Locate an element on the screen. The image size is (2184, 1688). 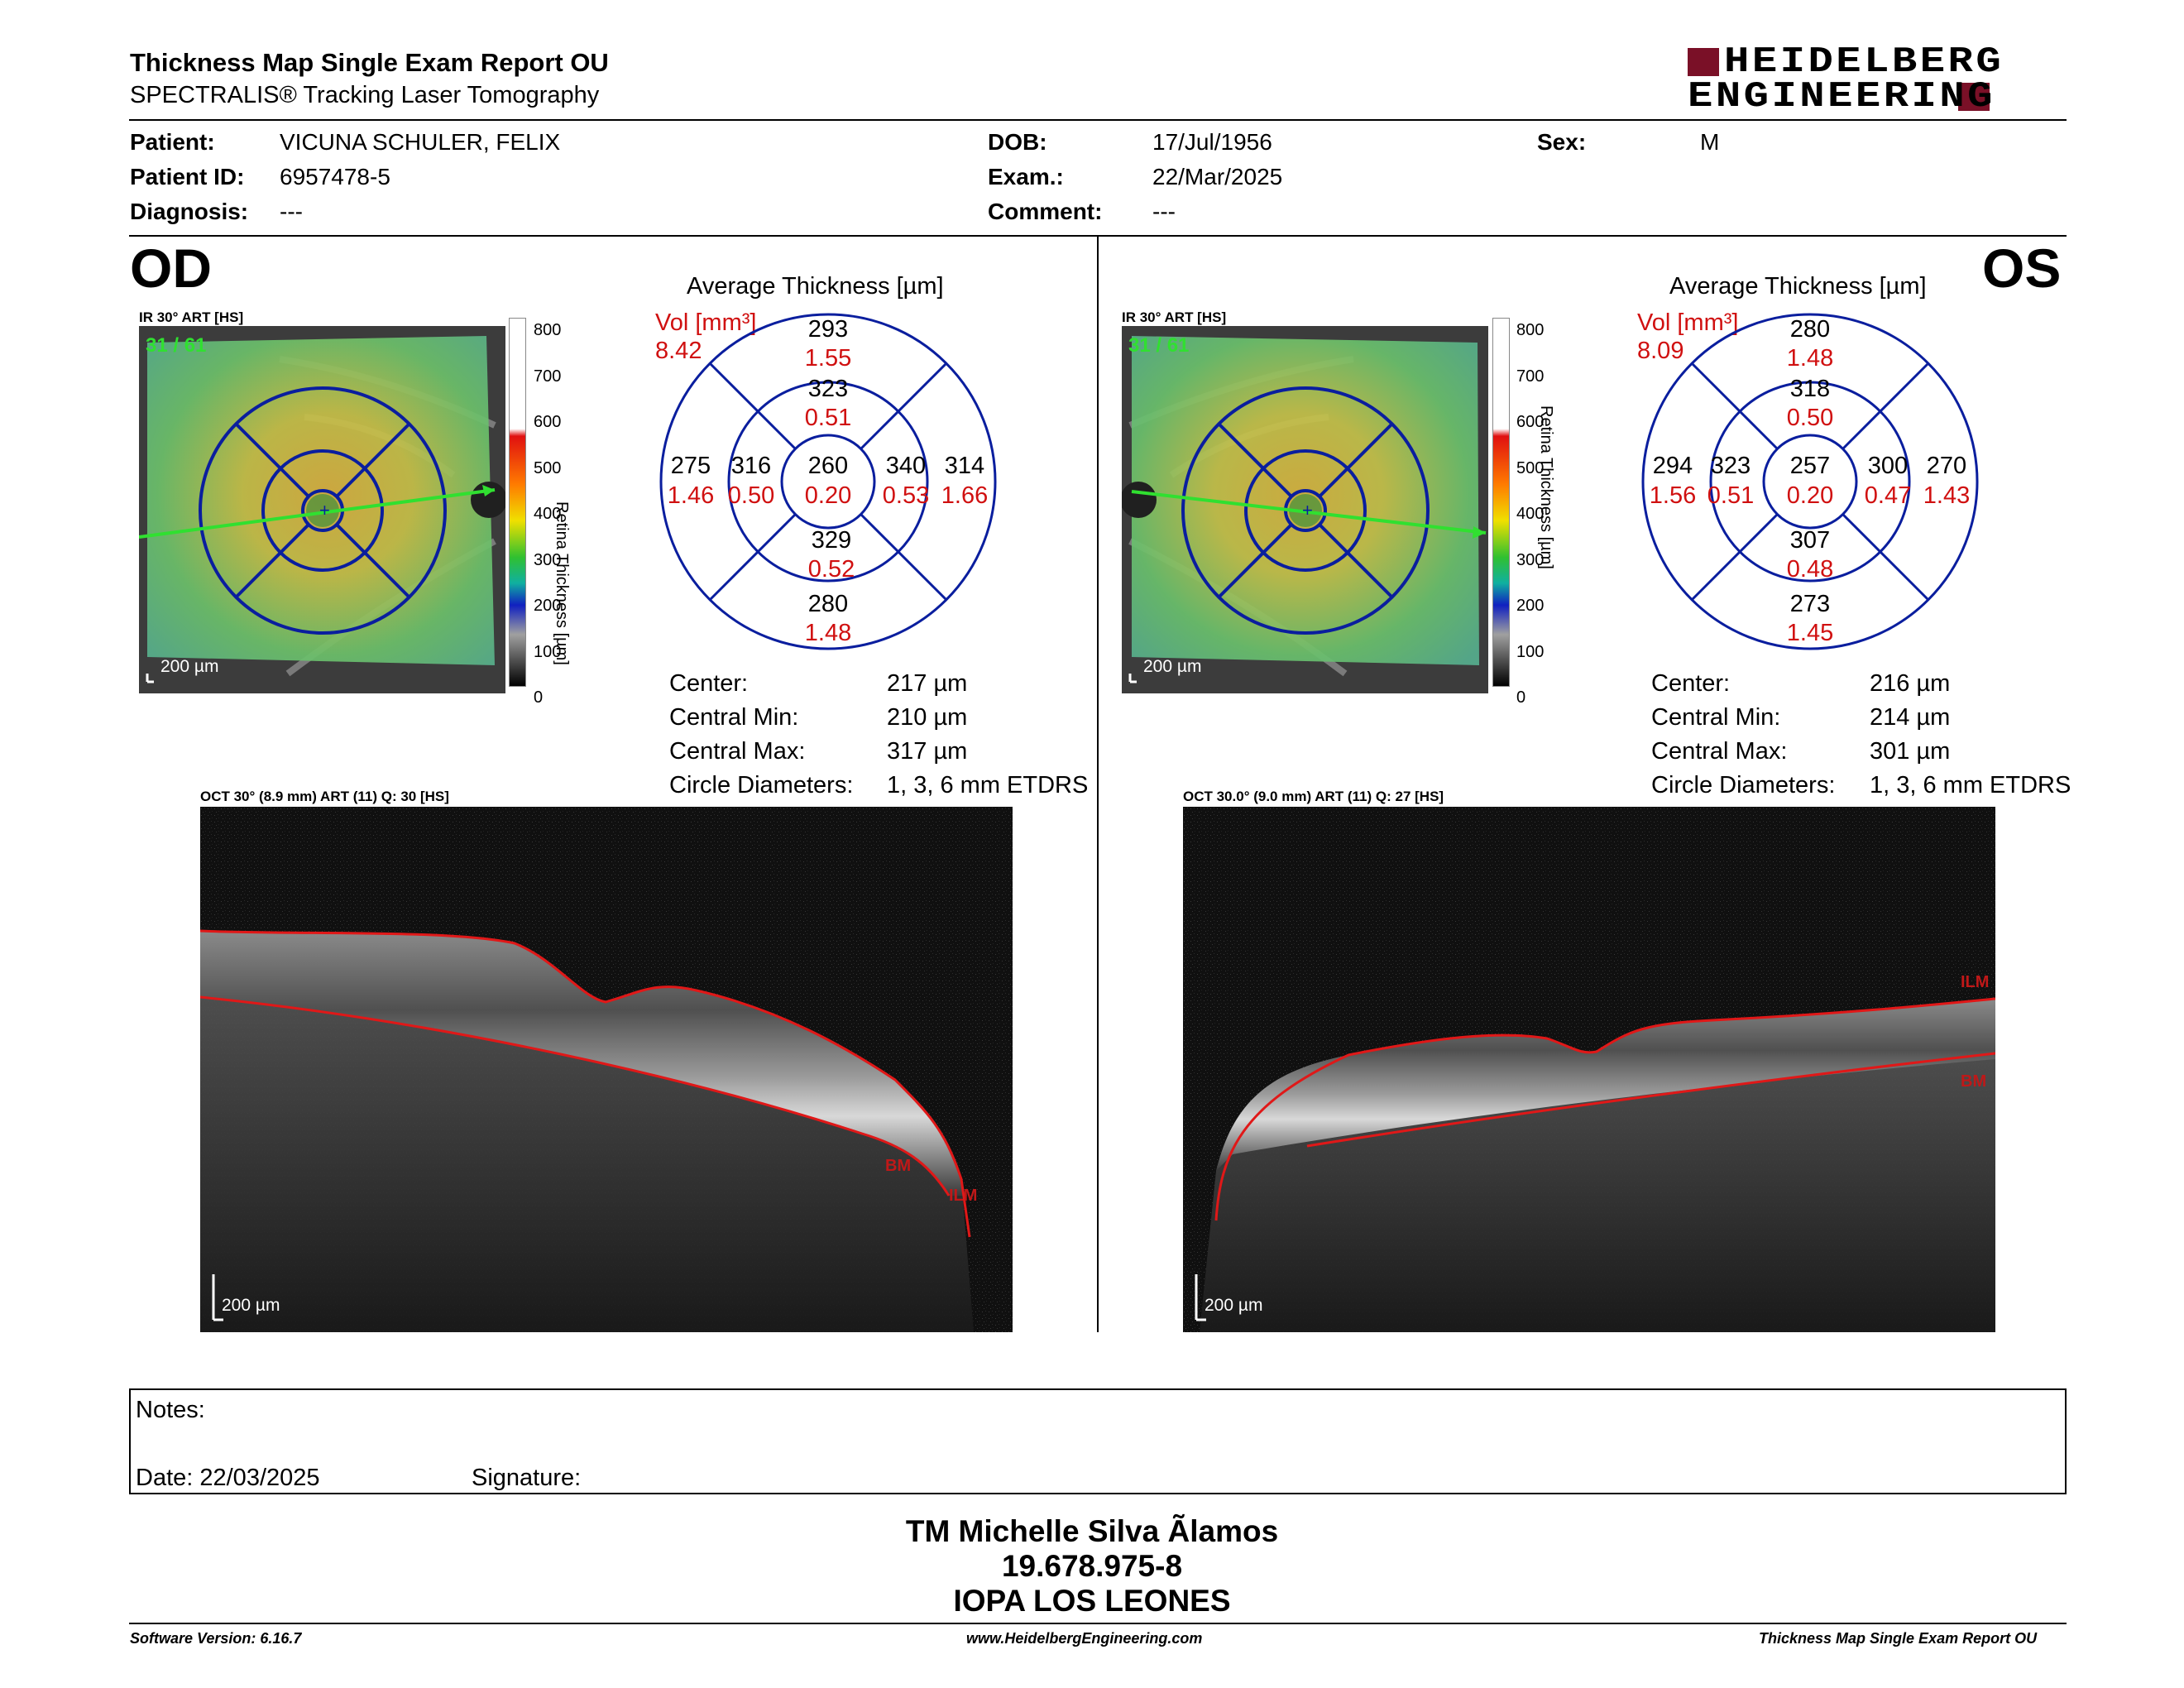
os-inner-bottom-vol: 0.48 is located at coordinates (1810, 569).